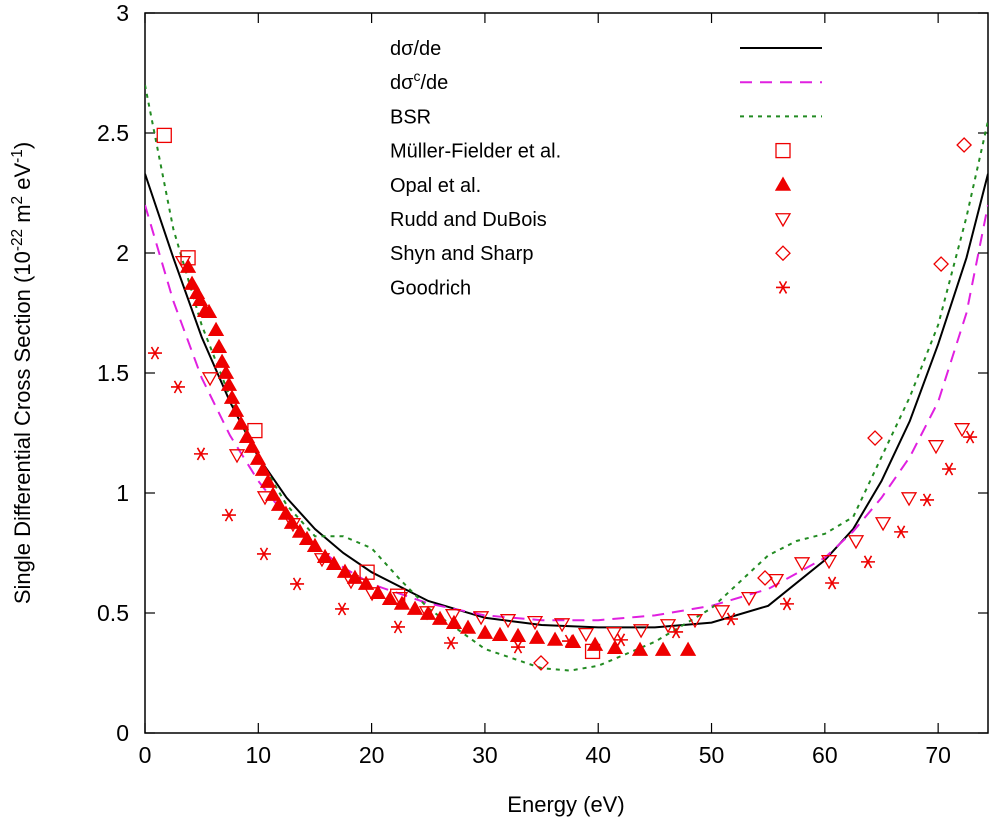  What do you see at coordinates (475, 152) in the screenshot?
I see `legend-label: Müller-Fielder et al.` at bounding box center [475, 152].